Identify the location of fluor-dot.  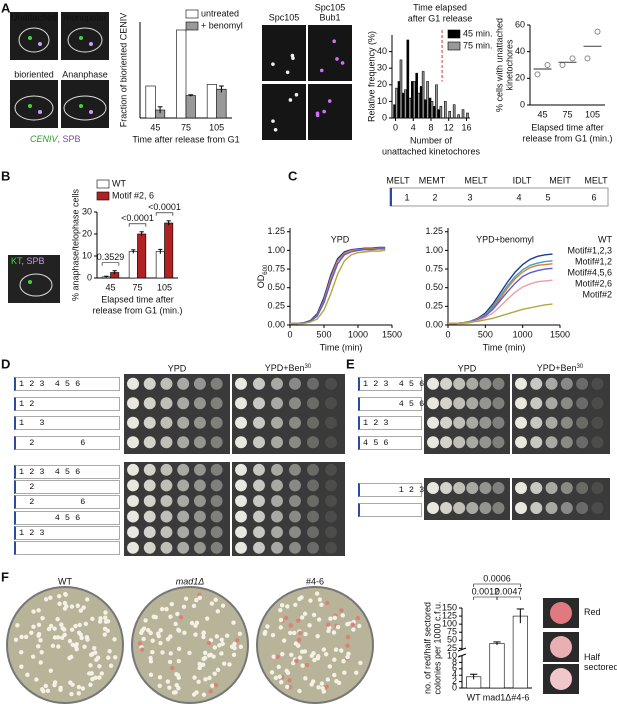
(324, 111).